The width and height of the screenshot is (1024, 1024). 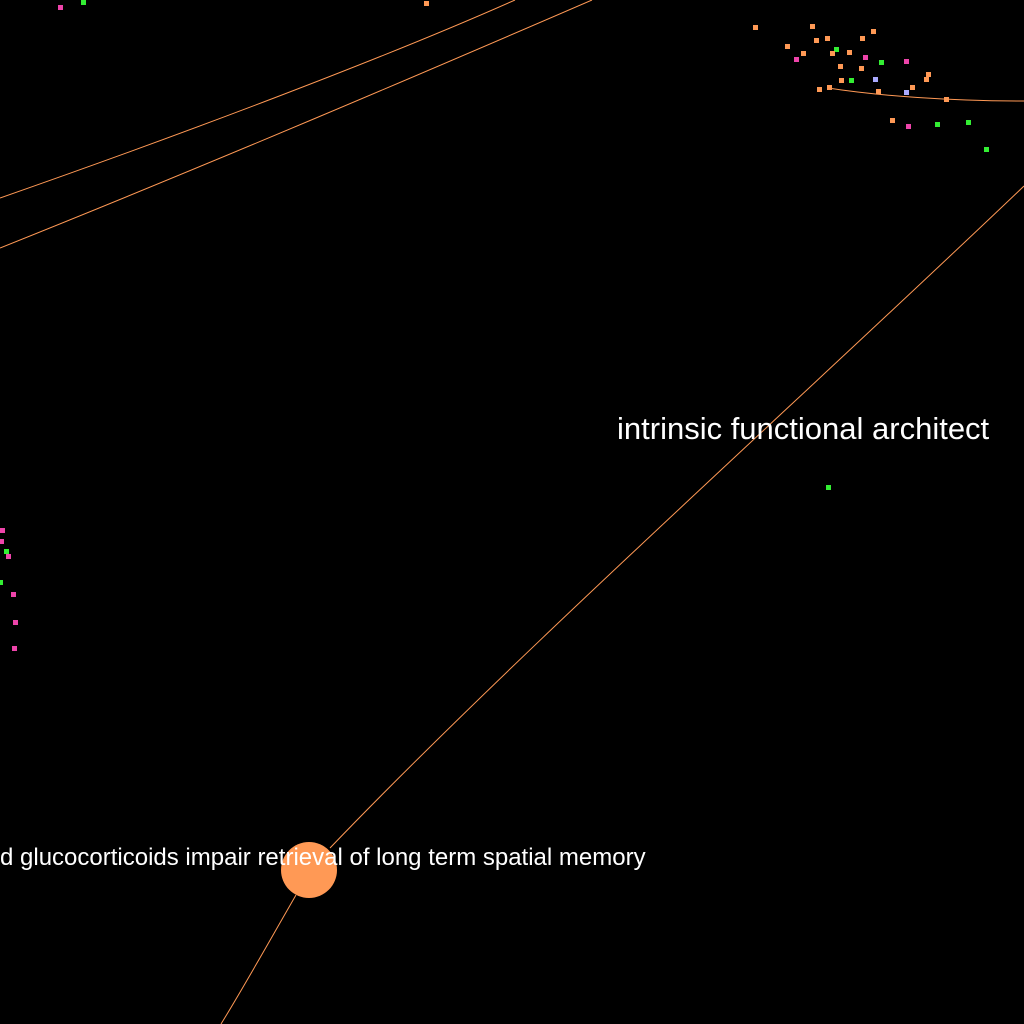 What do you see at coordinates (925, 94) in the screenshot?
I see `edge-cluster-right` at bounding box center [925, 94].